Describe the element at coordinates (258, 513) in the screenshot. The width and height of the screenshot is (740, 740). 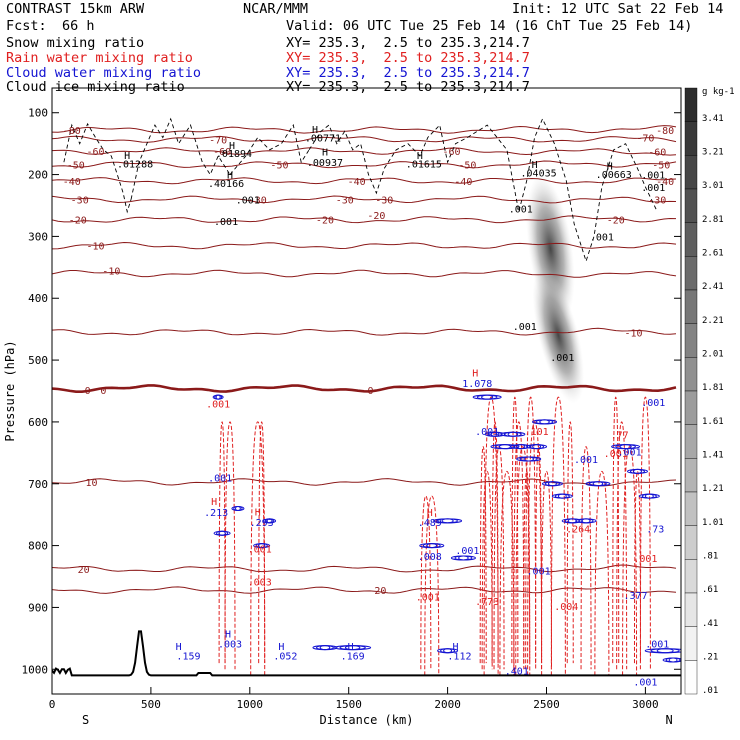
I see `contour-value-label-30: H` at that location.